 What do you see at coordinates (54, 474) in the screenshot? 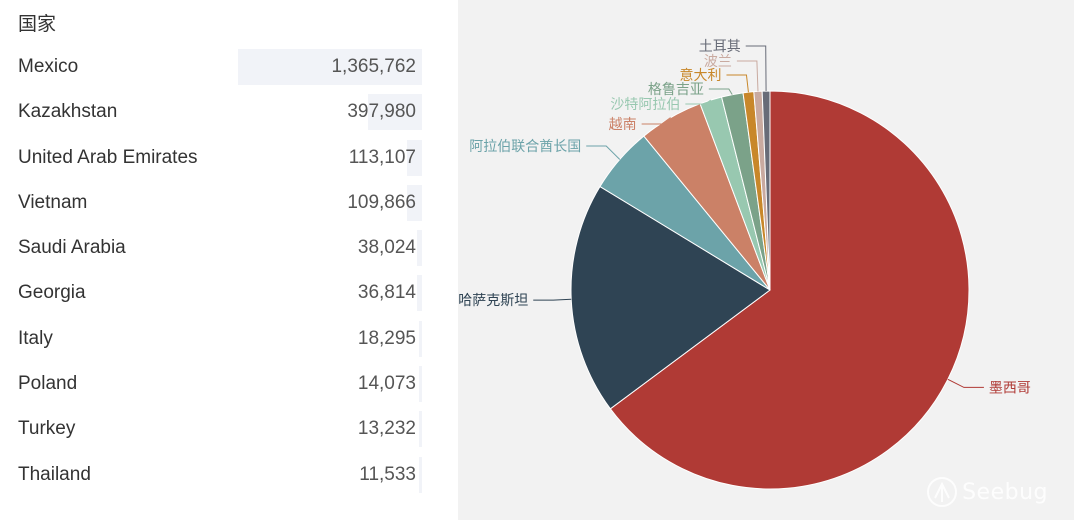
I see `country-name: Thailand` at bounding box center [54, 474].